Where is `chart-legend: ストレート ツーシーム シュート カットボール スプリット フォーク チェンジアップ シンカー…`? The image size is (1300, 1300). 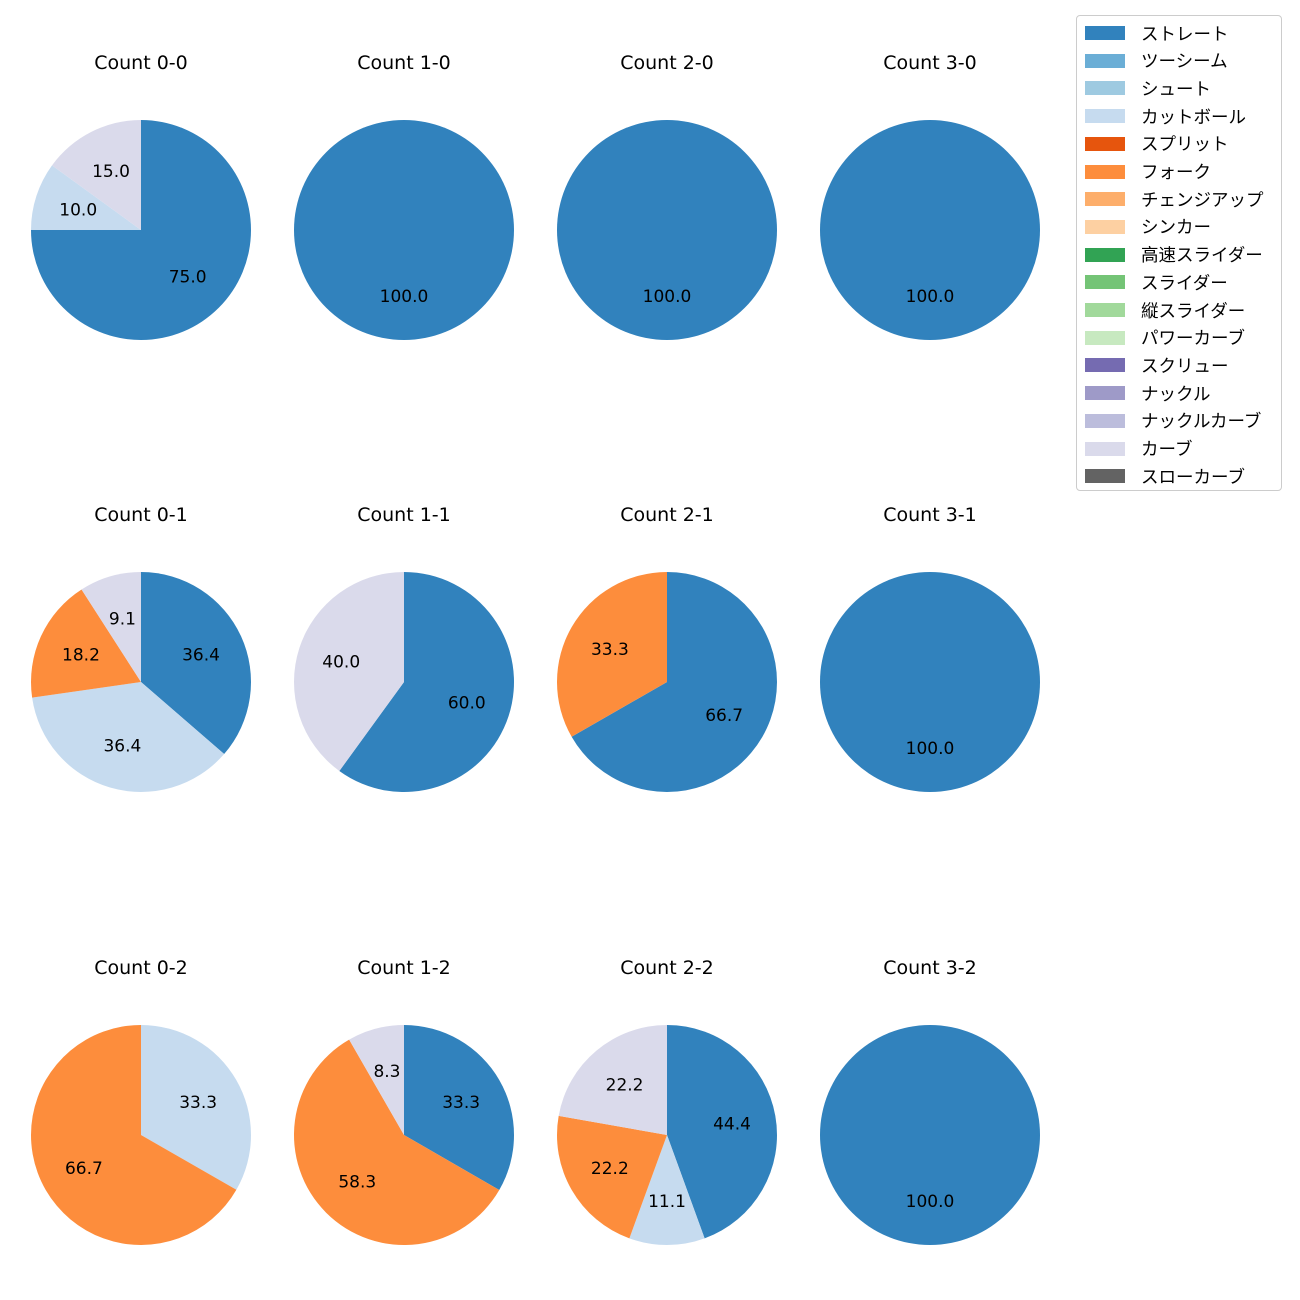
chart-legend: ストレート ツーシーム シュート カットボール スプリット フォーク チェンジアップ シンカー… is located at coordinates (1179, 253).